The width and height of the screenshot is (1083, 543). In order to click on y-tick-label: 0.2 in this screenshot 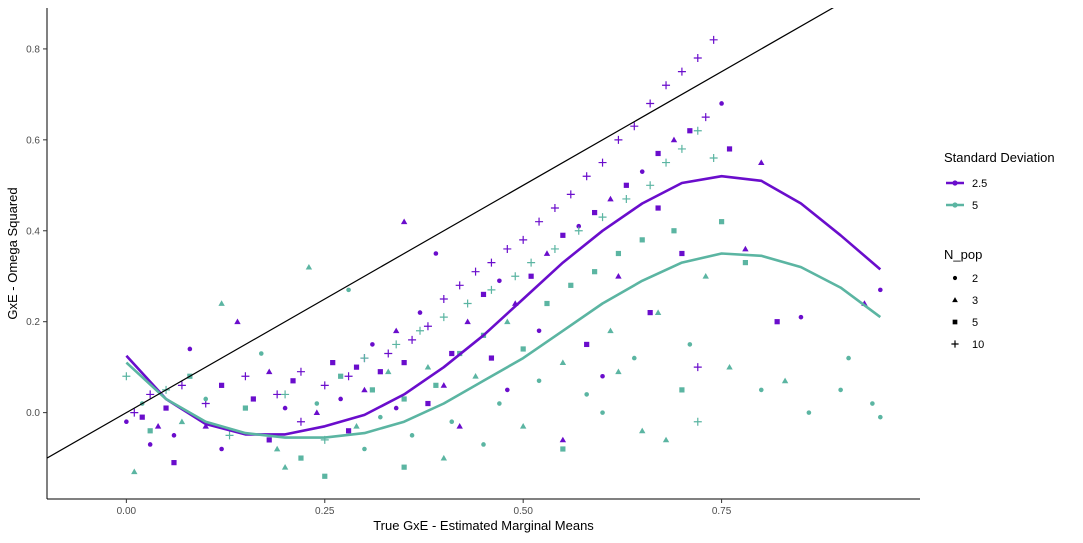, I will do `click(33, 322)`.